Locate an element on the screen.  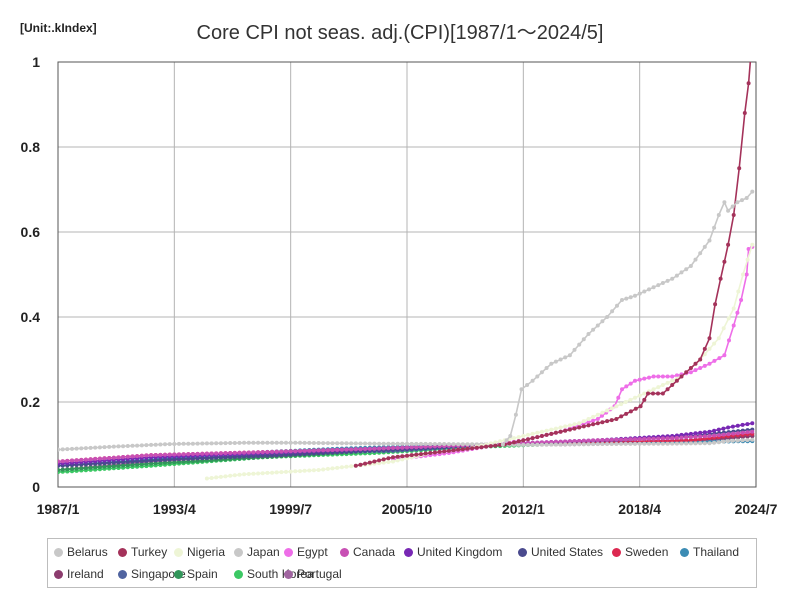
series-canada is located at coordinates (406, 446).